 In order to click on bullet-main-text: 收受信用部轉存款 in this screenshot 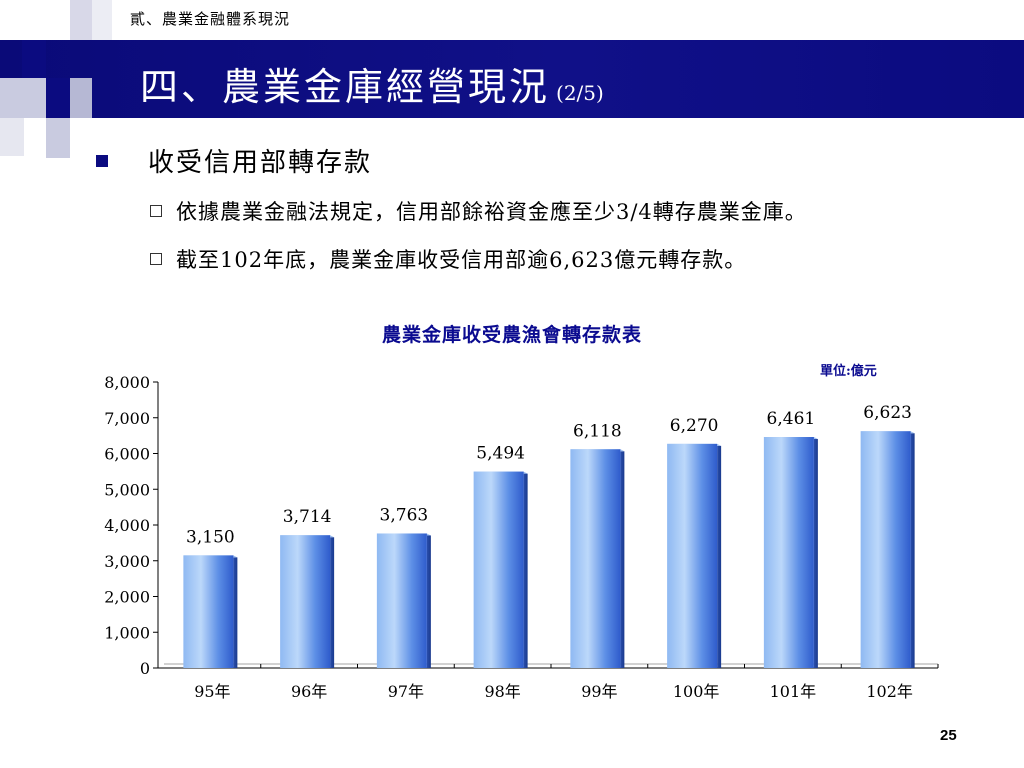, I will do `click(260, 163)`.